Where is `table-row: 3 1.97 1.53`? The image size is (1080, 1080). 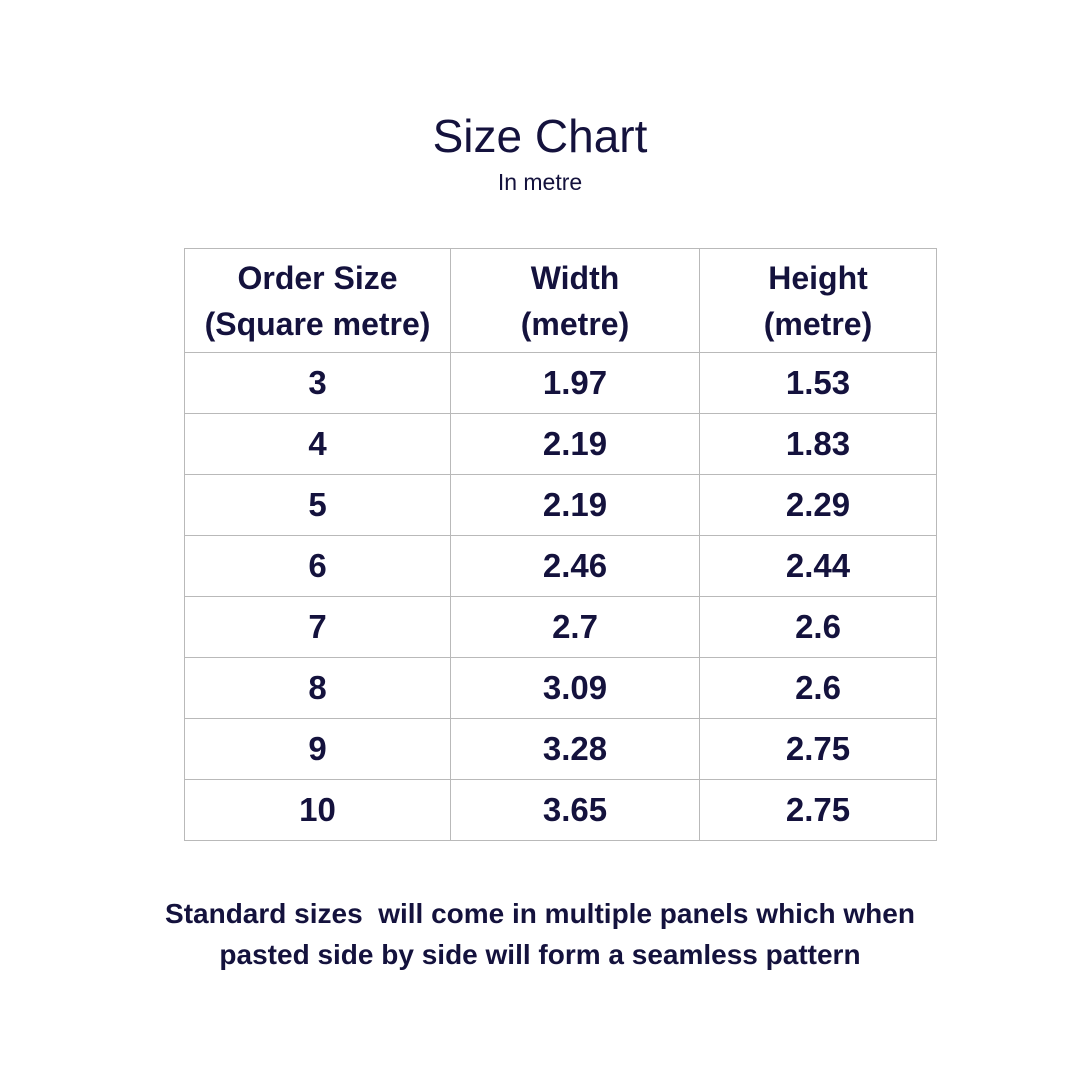
table-row: 3 1.97 1.53 is located at coordinates (560, 383).